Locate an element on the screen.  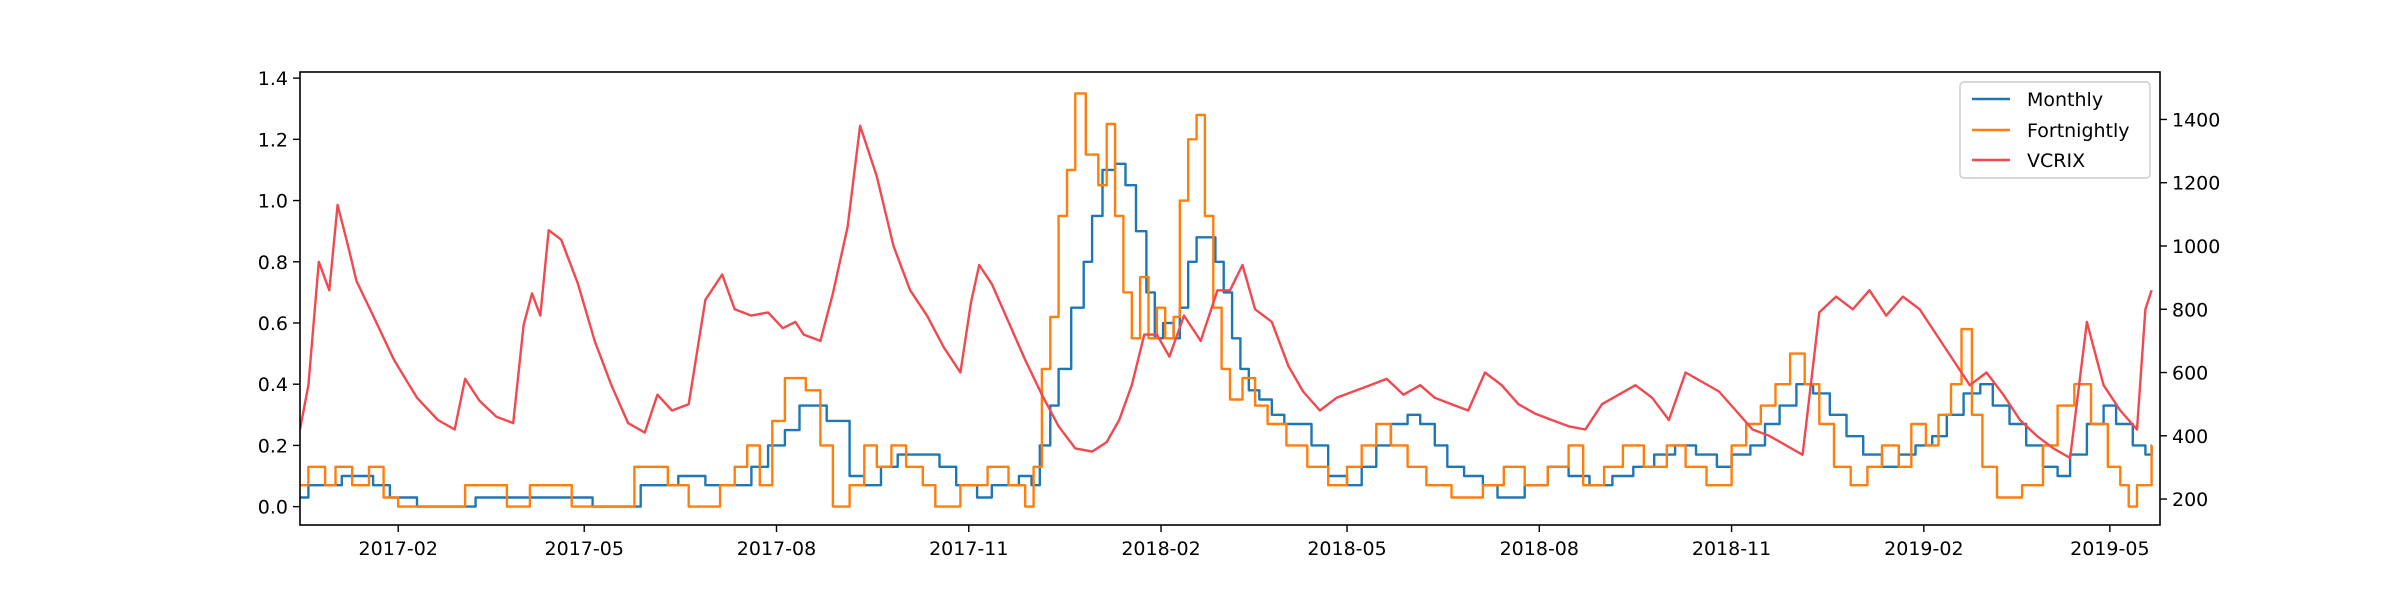
x-tick-label: 2018-02 is located at coordinates (1160, 549).